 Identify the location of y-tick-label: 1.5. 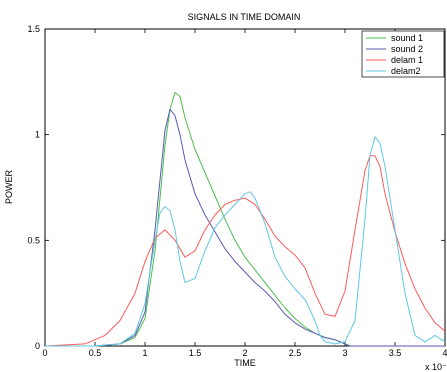
(33, 29).